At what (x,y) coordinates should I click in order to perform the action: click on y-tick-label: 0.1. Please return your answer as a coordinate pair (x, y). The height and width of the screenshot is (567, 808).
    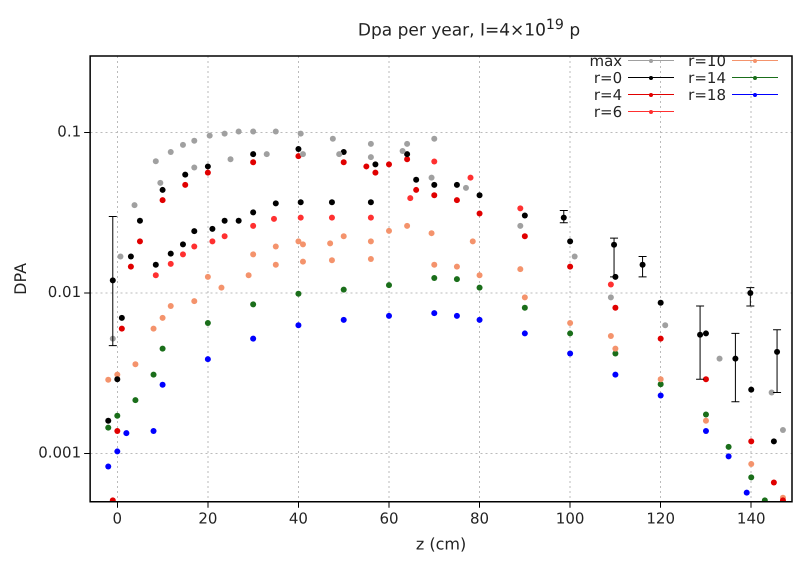
    Looking at the image, I should click on (69, 131).